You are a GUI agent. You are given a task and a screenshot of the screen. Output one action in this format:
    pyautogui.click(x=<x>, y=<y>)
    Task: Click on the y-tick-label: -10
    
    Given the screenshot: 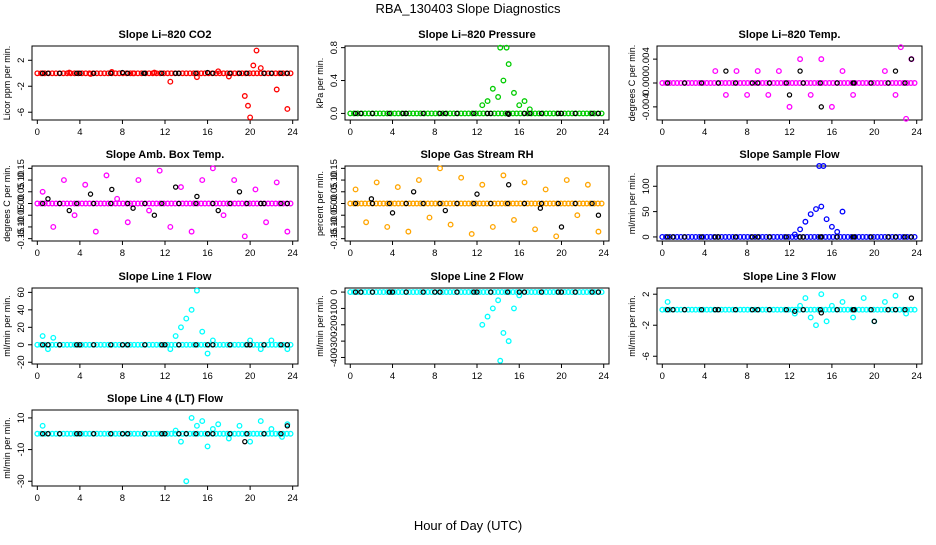 What is the action you would take?
    pyautogui.click(x=21, y=450)
    